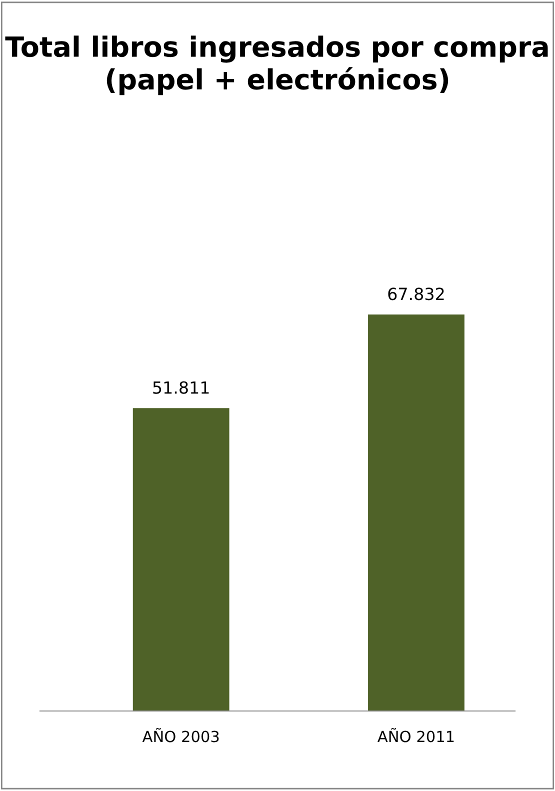 This screenshot has height=791, width=555. I want to click on x-tick-label: AÑO 2003, so click(180, 735).